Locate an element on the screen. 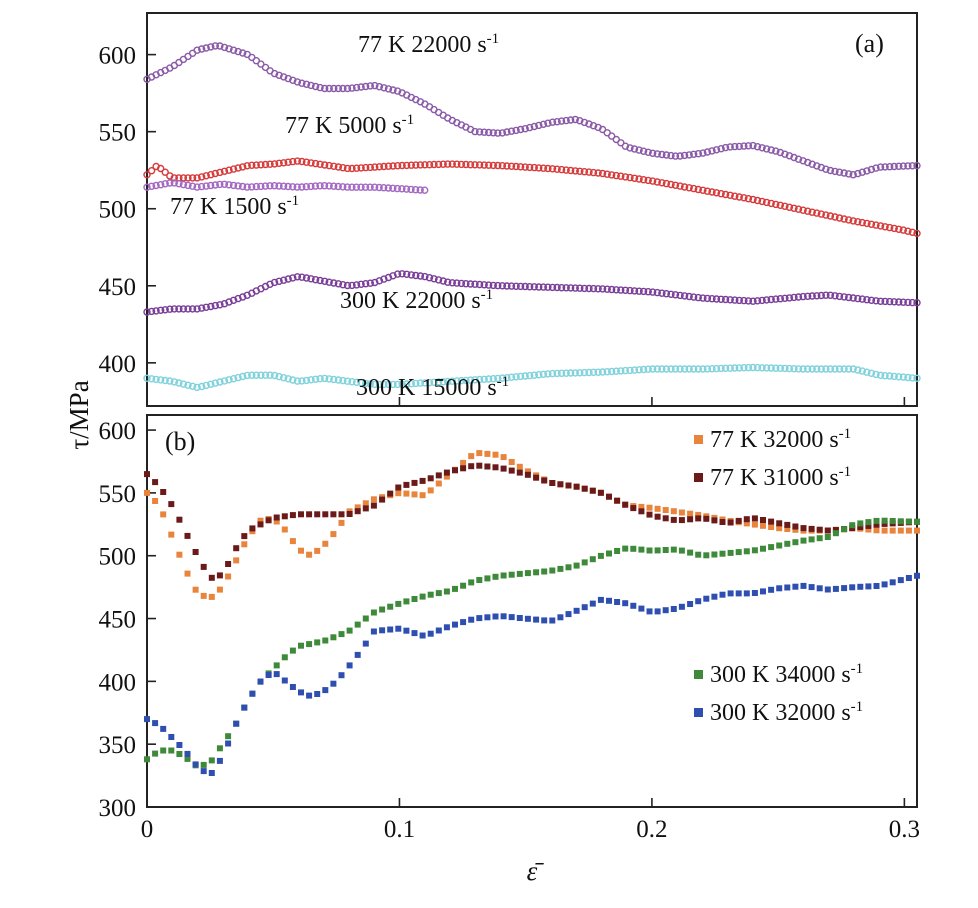 This screenshot has height=908, width=978. y-tick-label: 300 is located at coordinates (118, 808).